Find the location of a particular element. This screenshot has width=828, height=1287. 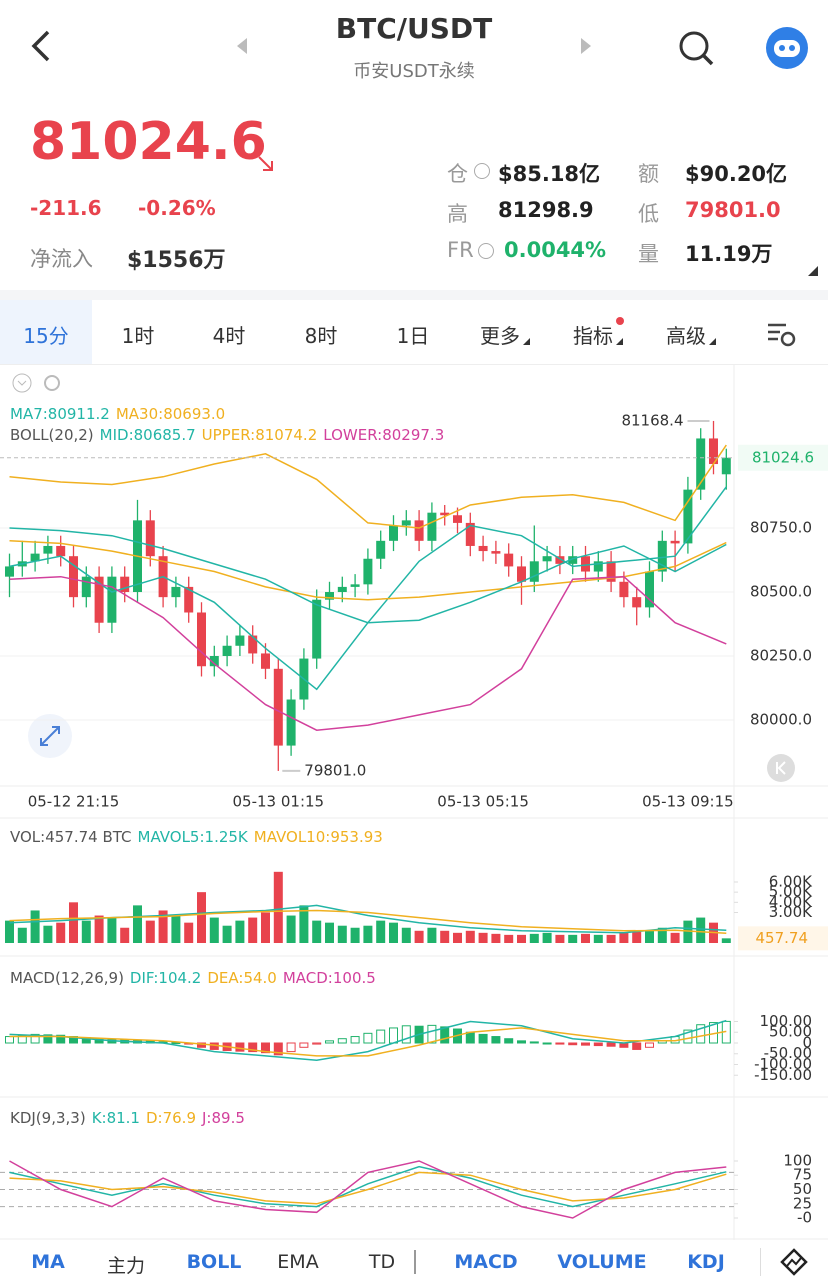

legend-item: LOWER:80297.3 is located at coordinates (383, 435).